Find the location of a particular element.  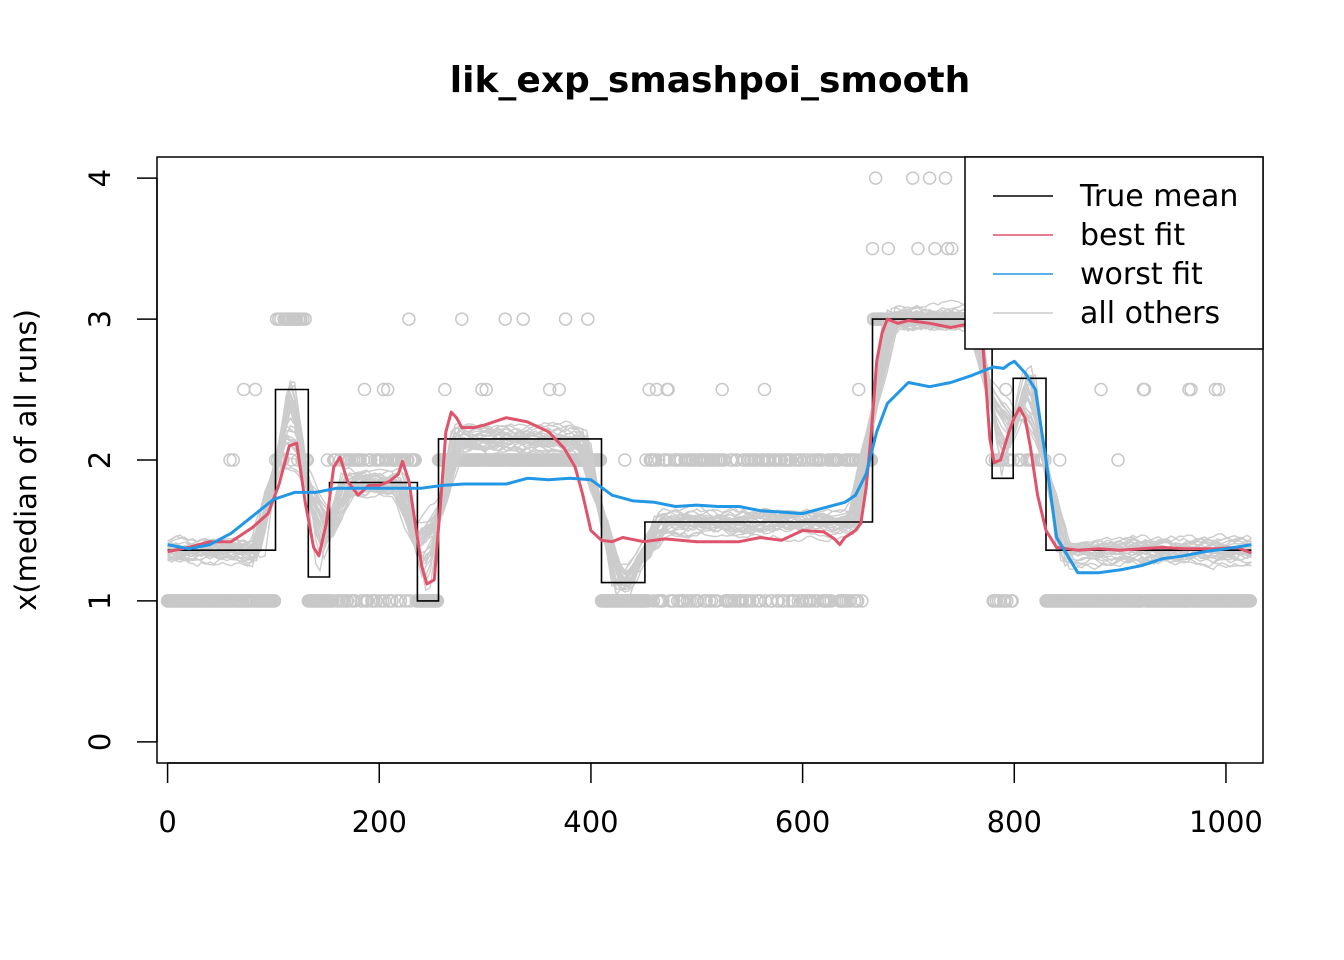

y-axis: 0 1 2 3 4 is located at coordinates (120, 460).